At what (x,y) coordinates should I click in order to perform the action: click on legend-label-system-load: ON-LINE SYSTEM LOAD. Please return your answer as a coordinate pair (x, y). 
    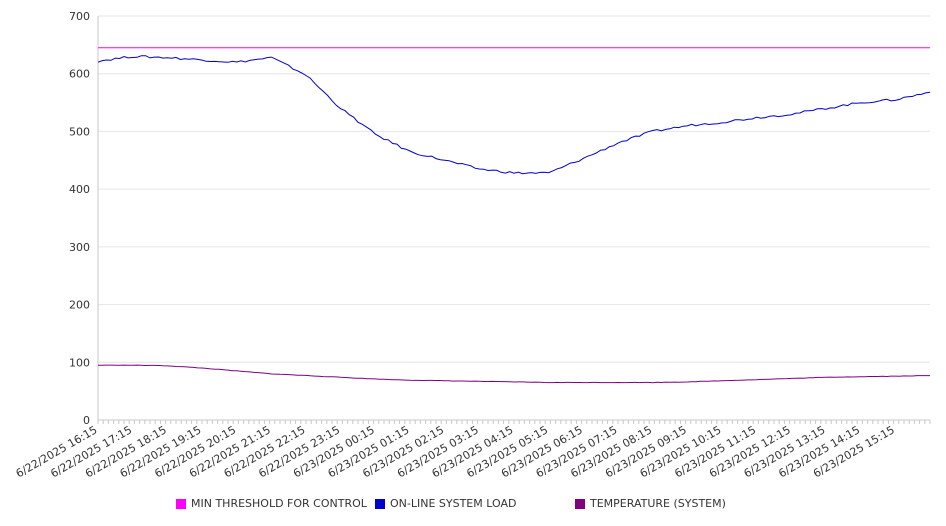
    Looking at the image, I should click on (453, 503).